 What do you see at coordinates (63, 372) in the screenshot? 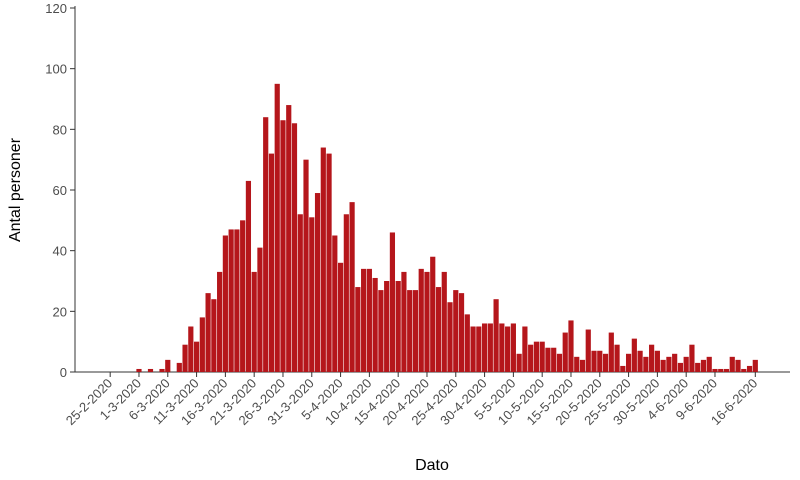
I see `y-tick-label: 0` at bounding box center [63, 372].